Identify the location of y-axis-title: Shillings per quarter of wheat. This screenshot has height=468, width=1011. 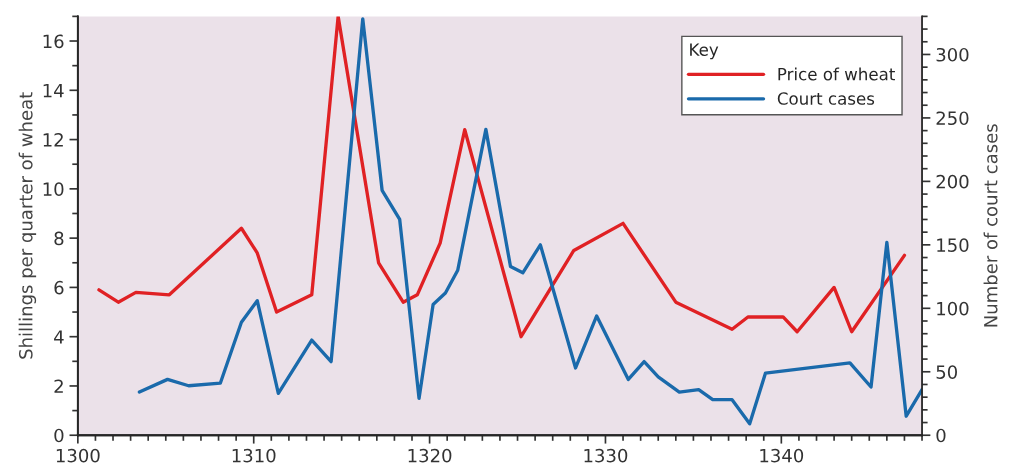
(27, 225).